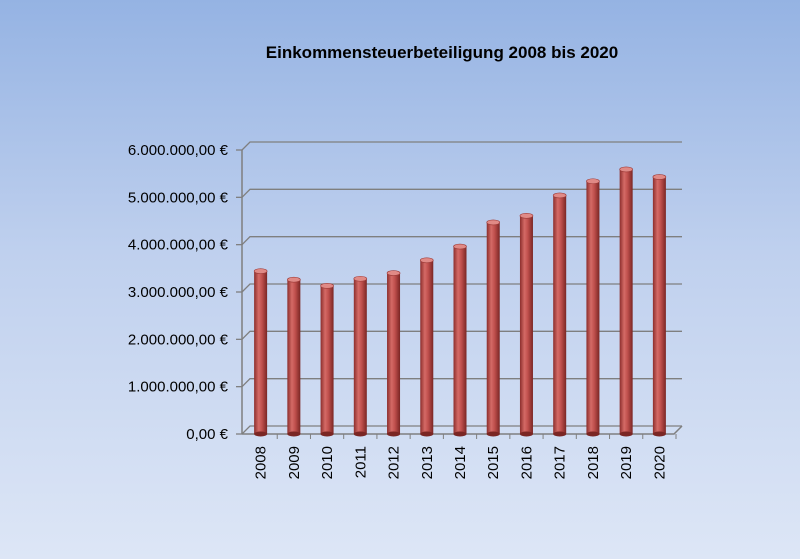  I want to click on x-tick-label: 2017, so click(560, 462).